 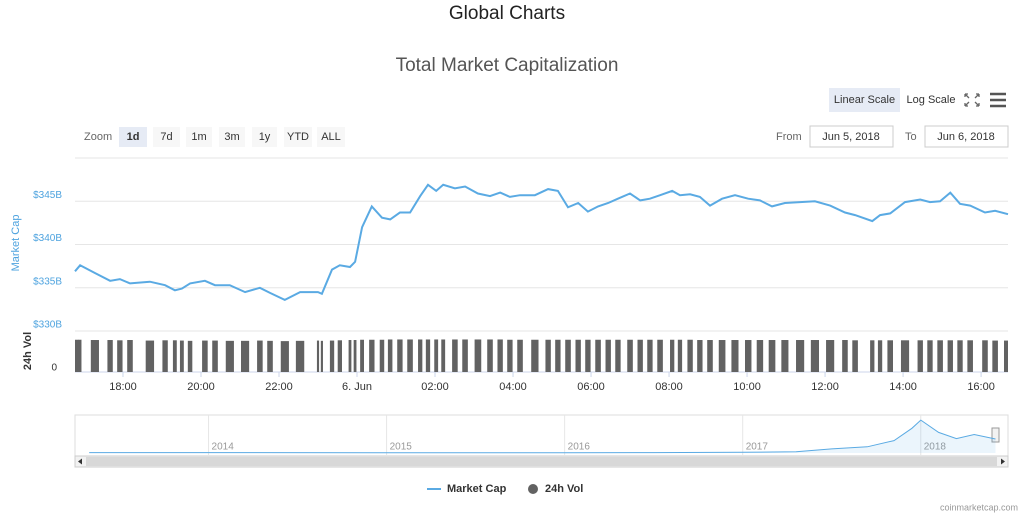 I want to click on x-tick-label: 04:00, so click(x=513, y=387).